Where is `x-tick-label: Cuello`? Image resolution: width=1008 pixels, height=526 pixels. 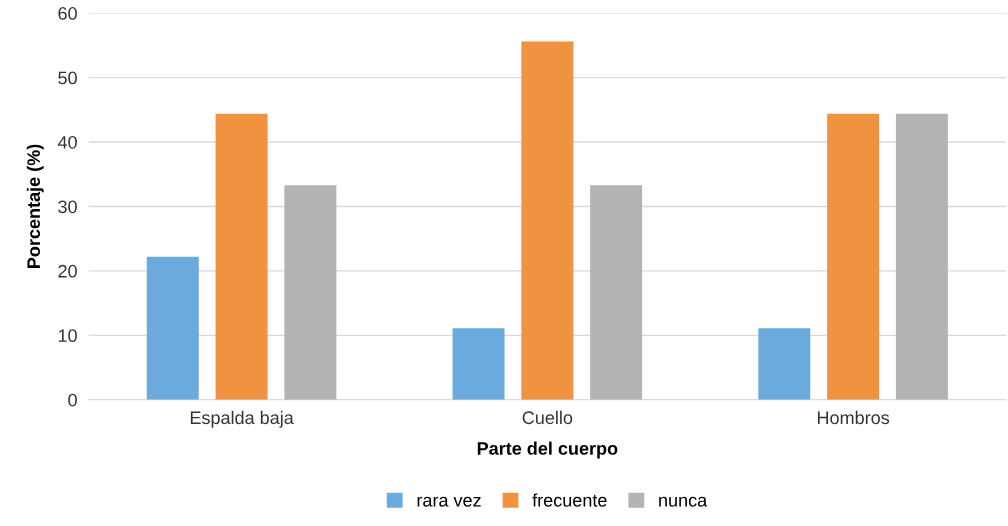
x-tick-label: Cuello is located at coordinates (547, 417).